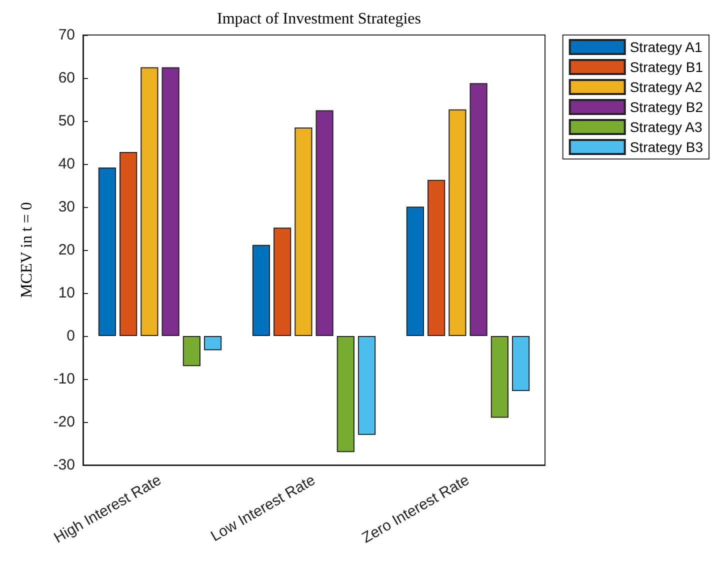 The width and height of the screenshot is (711, 572). What do you see at coordinates (64, 422) in the screenshot?
I see `y-tick-label: -20` at bounding box center [64, 422].